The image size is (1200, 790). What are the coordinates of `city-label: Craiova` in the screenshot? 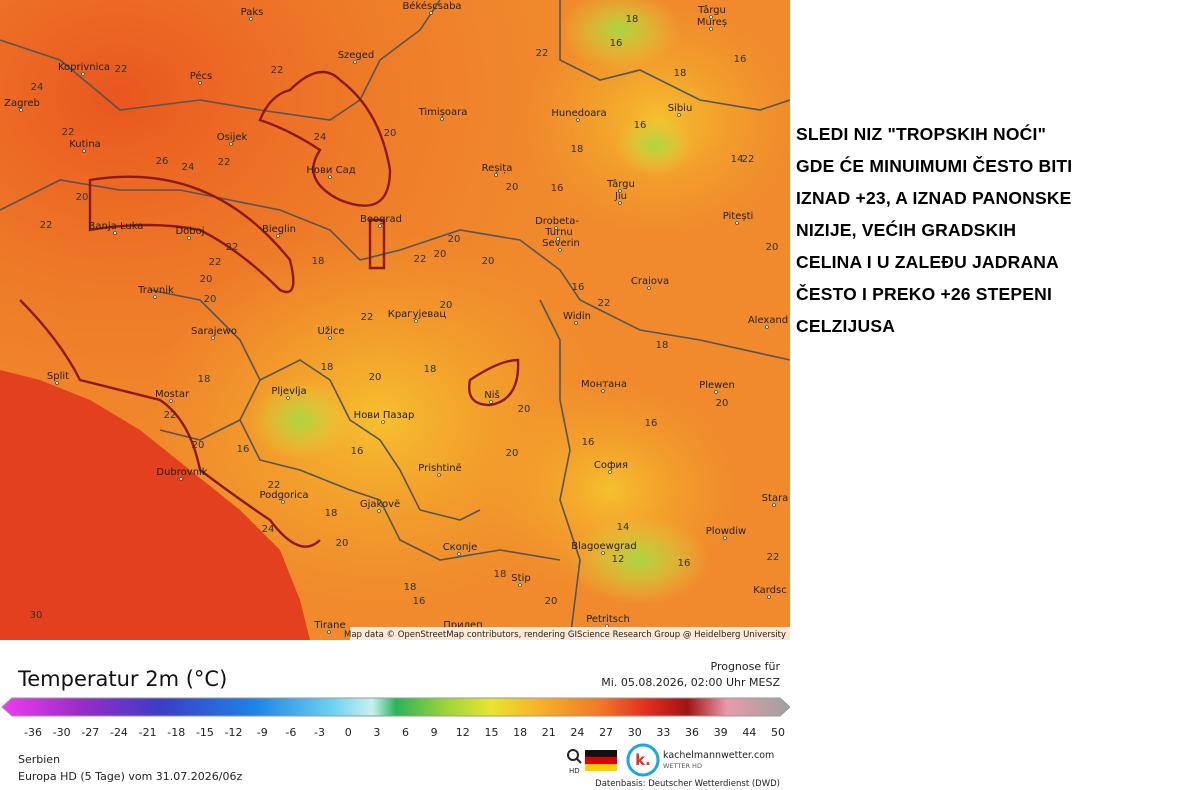 It's located at (650, 281).